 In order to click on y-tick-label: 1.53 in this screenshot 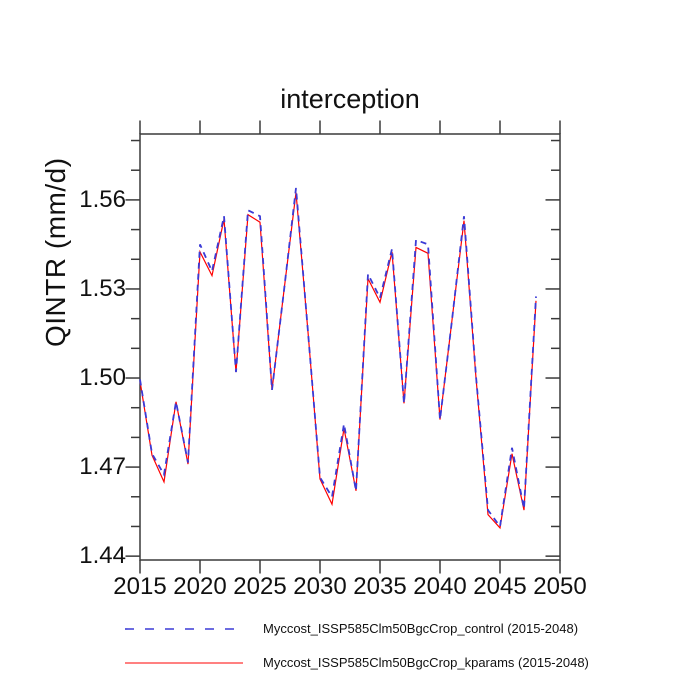, I will do `click(102, 288)`.